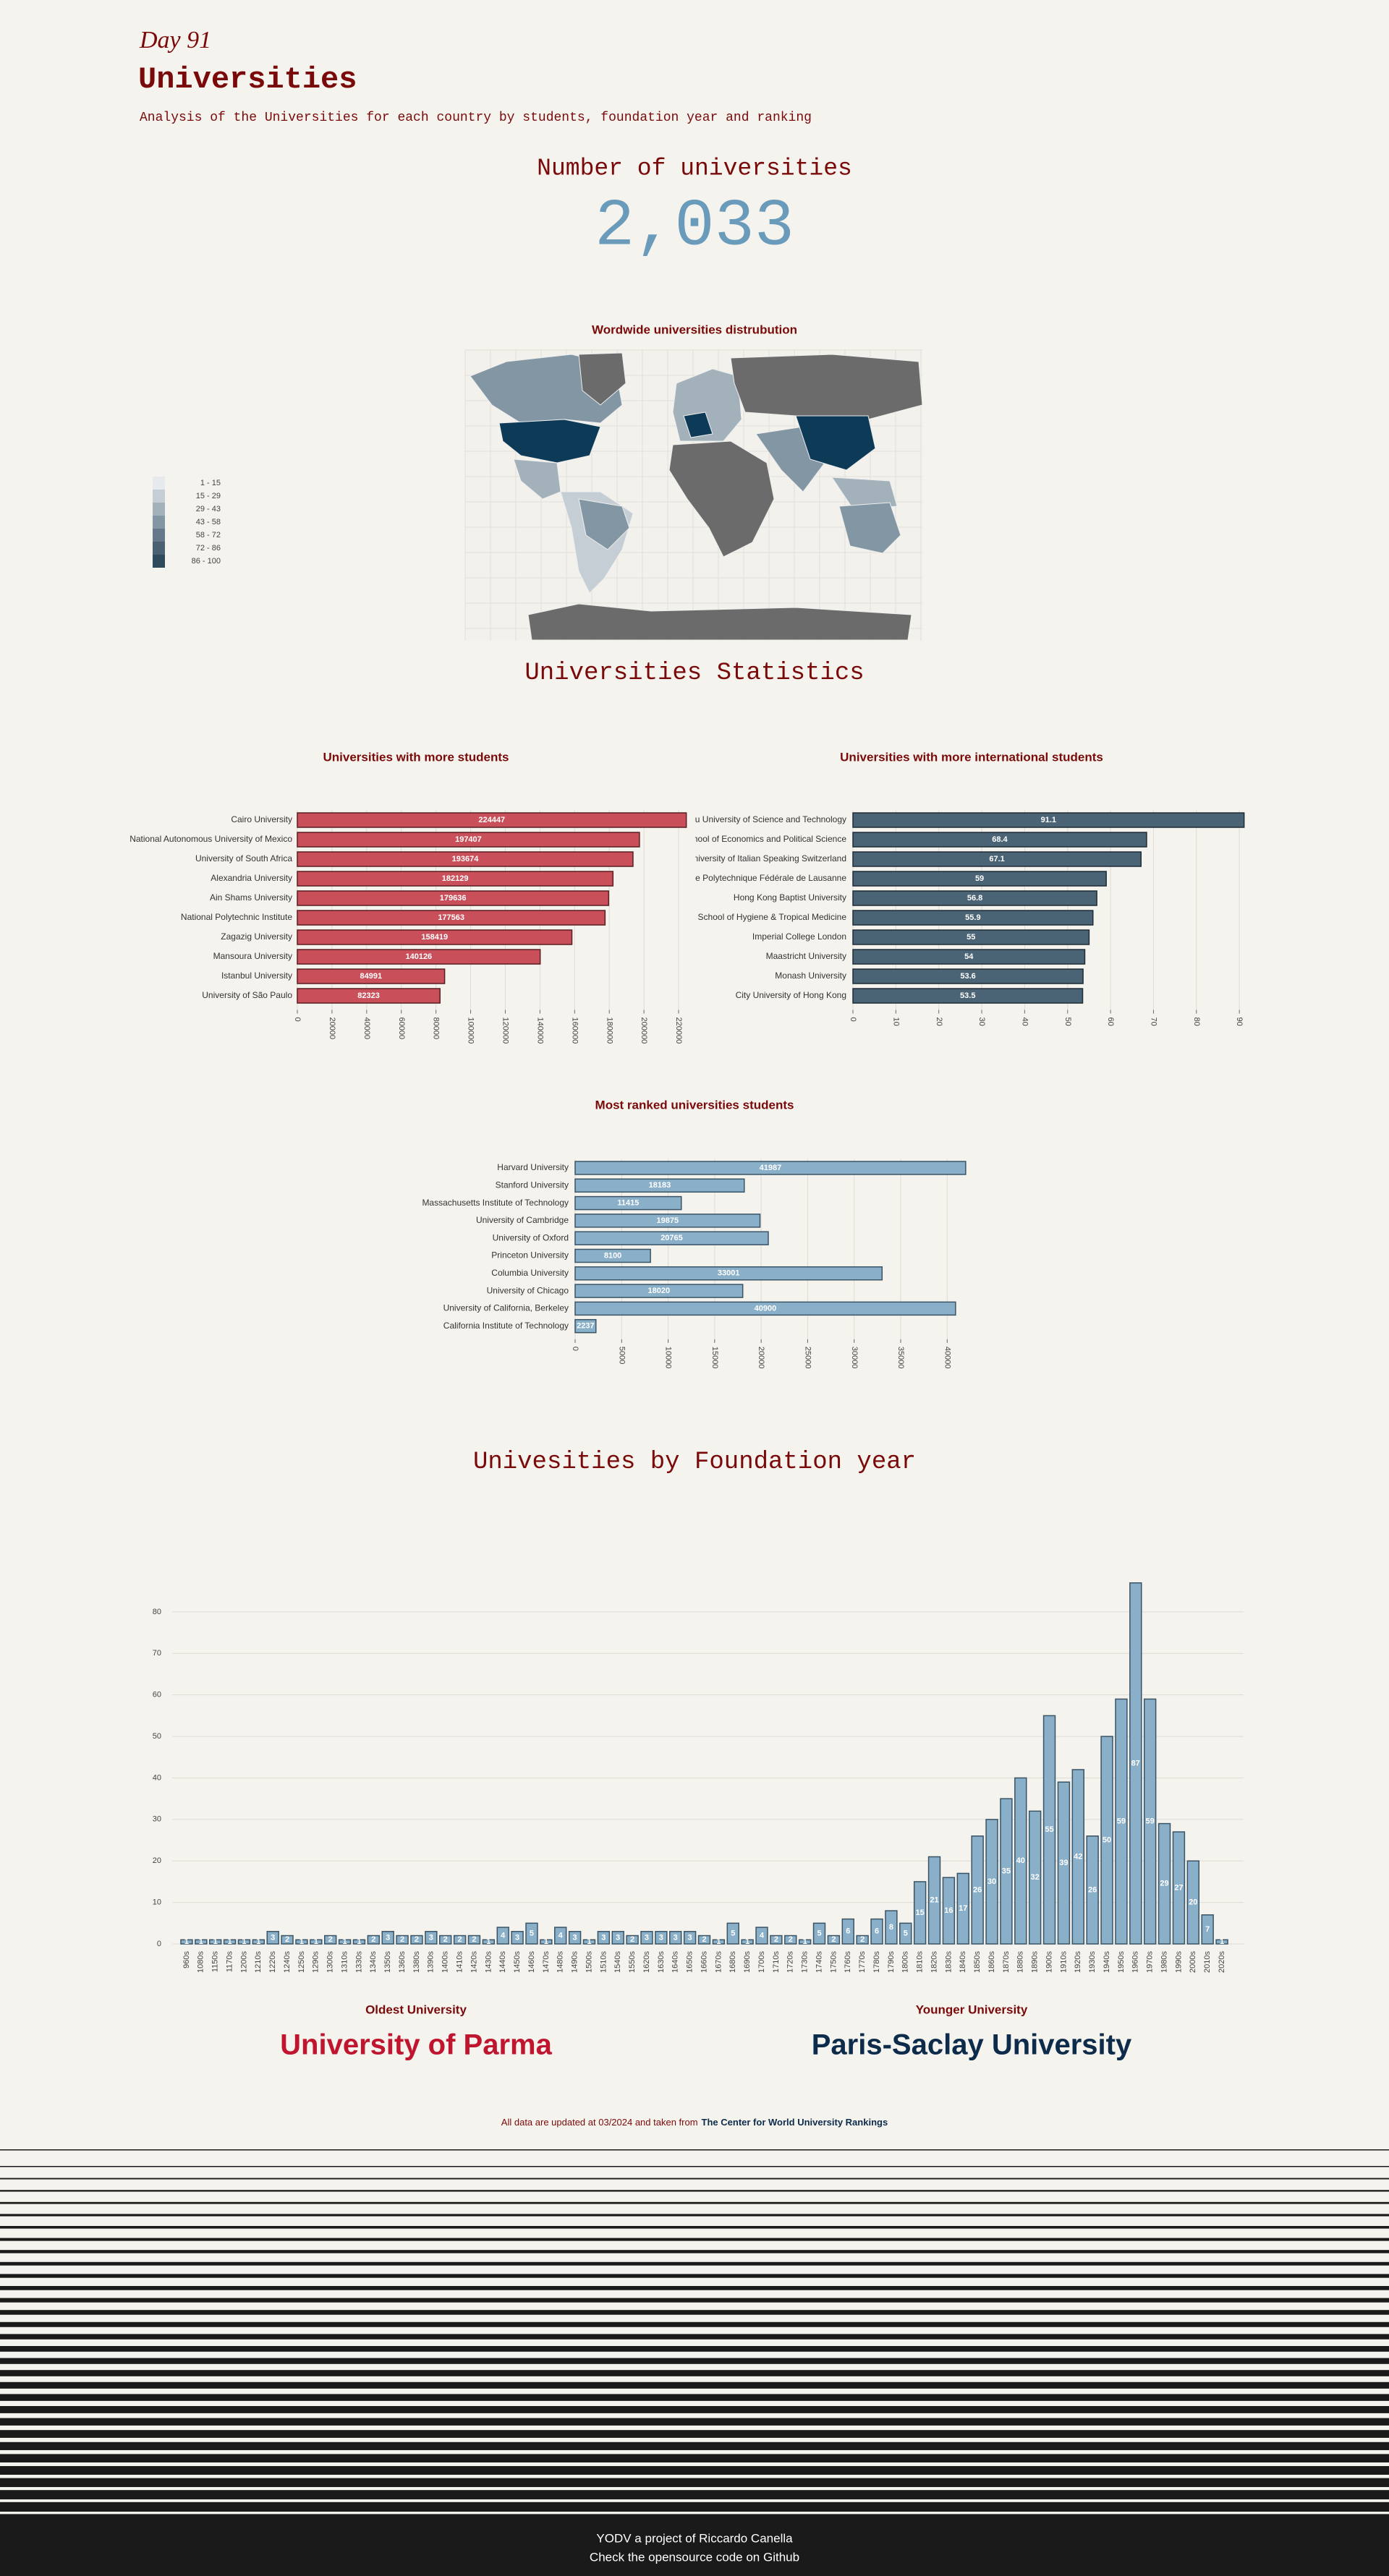 This screenshot has height=2576, width=1389. I want to click on value-label: 179636, so click(453, 898).